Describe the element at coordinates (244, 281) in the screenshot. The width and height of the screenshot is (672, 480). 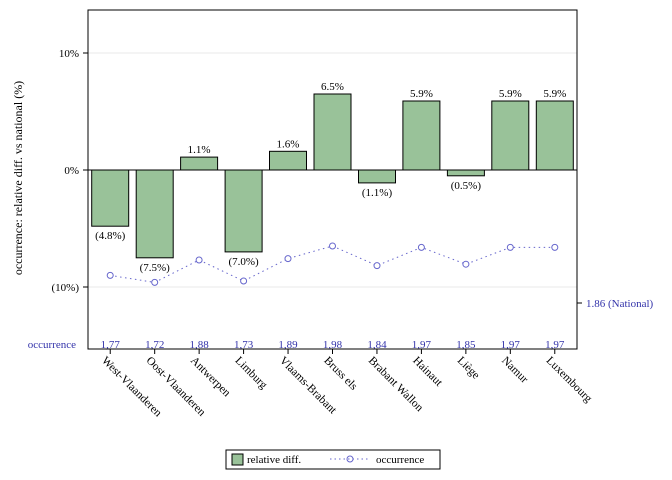
I see `occurrence-marker-limburg` at that location.